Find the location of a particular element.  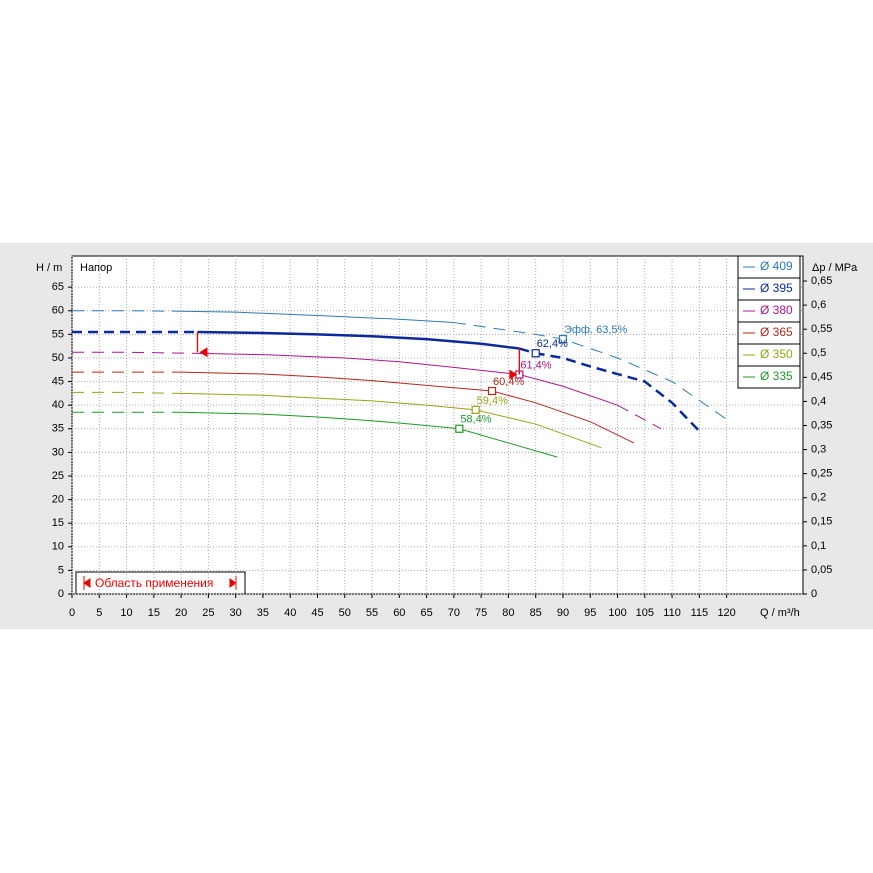

x-tick-label: 105 is located at coordinates (645, 613).